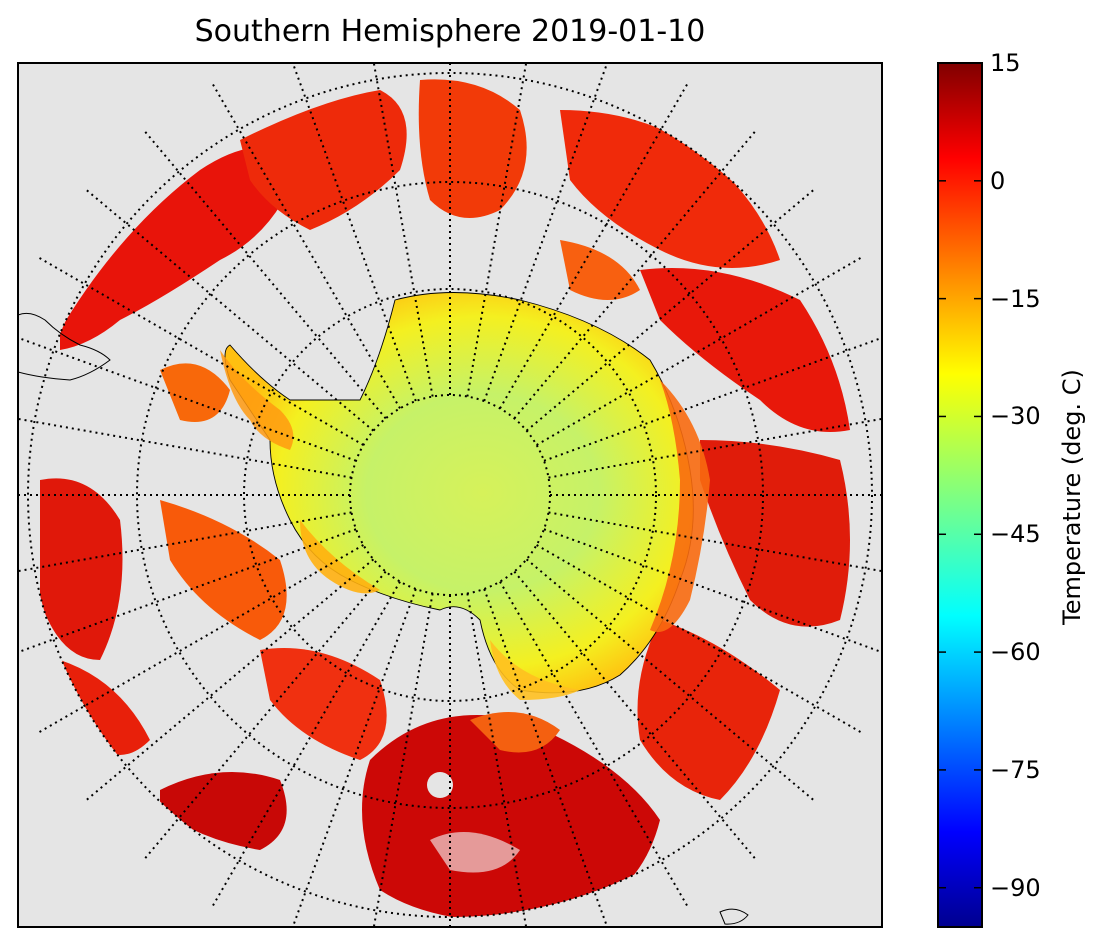  I want to click on colorbar-tick-label: 0, so click(998, 180).